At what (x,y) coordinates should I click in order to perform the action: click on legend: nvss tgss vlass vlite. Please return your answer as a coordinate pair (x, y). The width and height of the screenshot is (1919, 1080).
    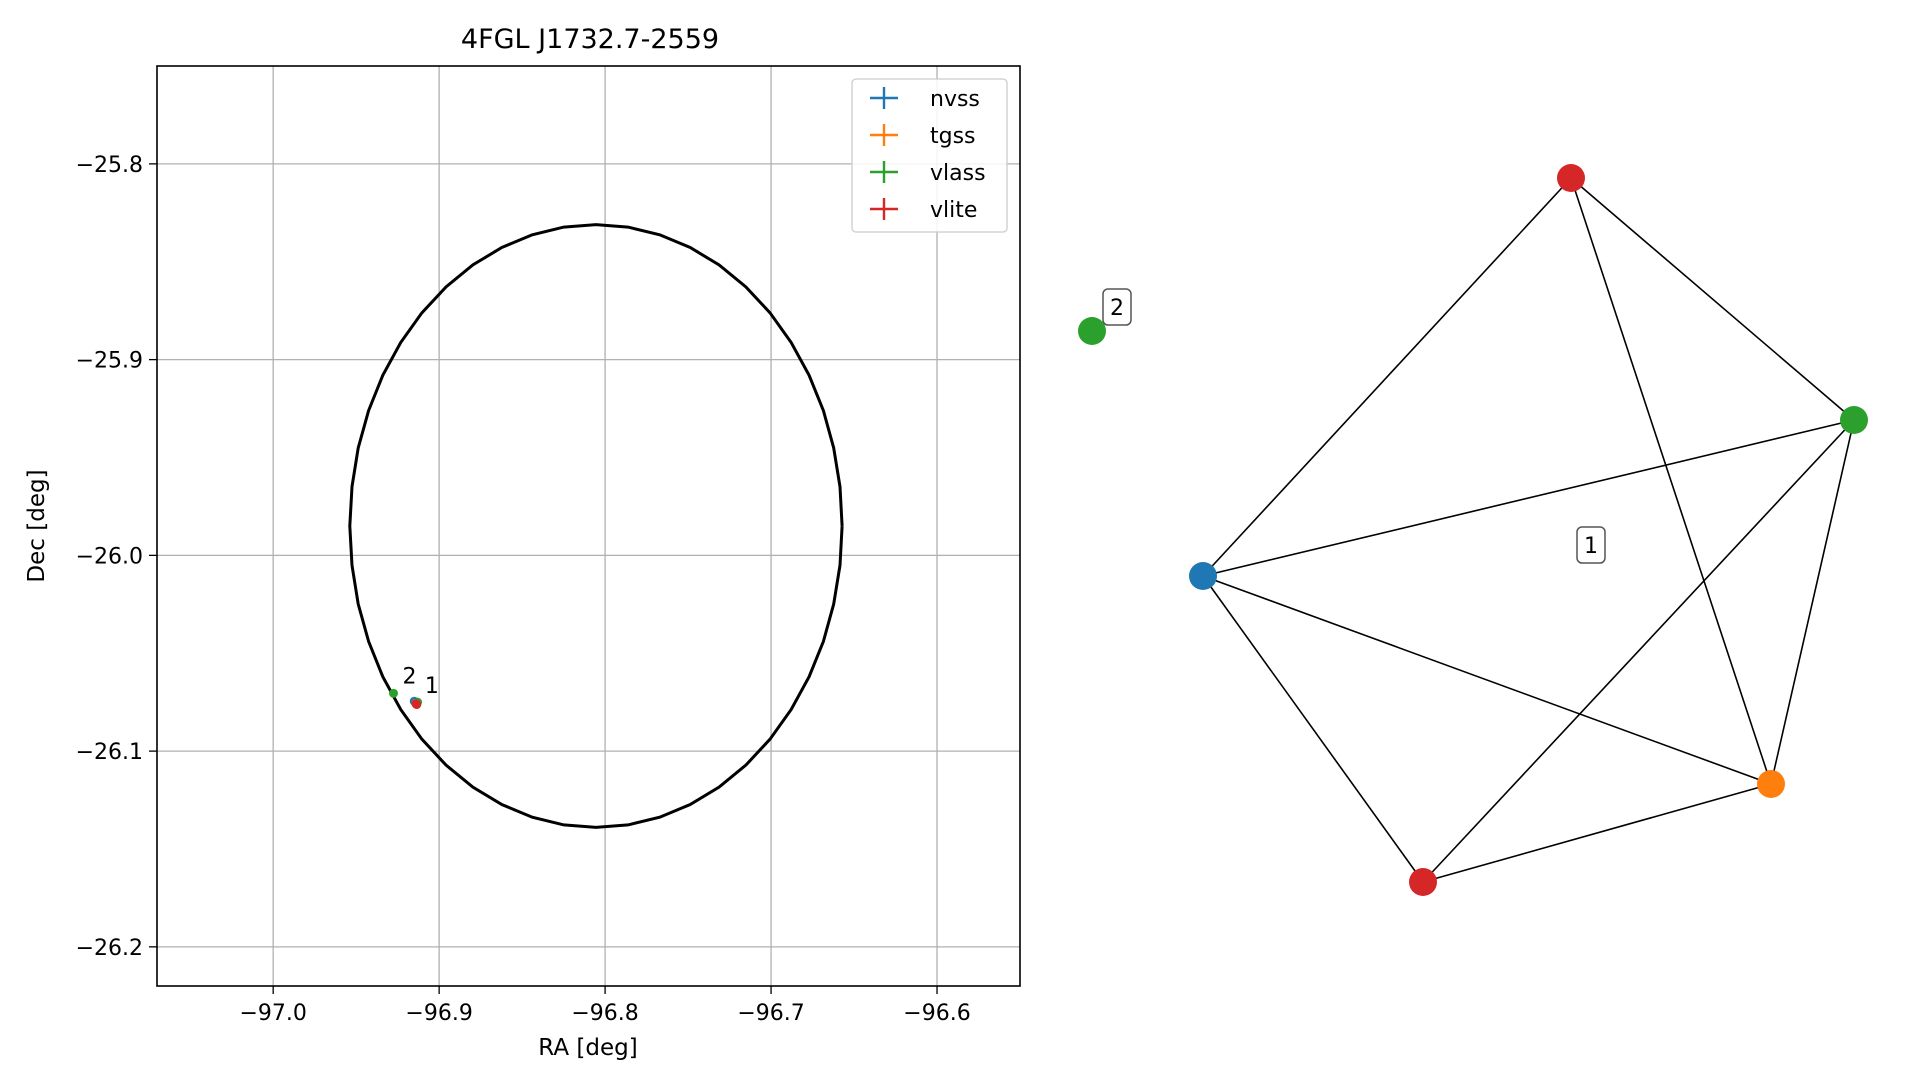
    Looking at the image, I should click on (929, 155).